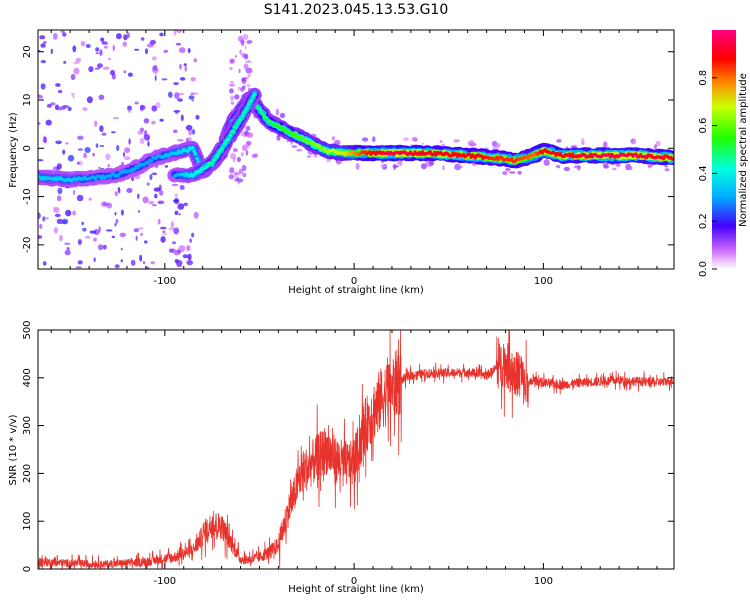 The height and width of the screenshot is (600, 750). I want to click on spectrogram-xtick-label: 100, so click(543, 281).